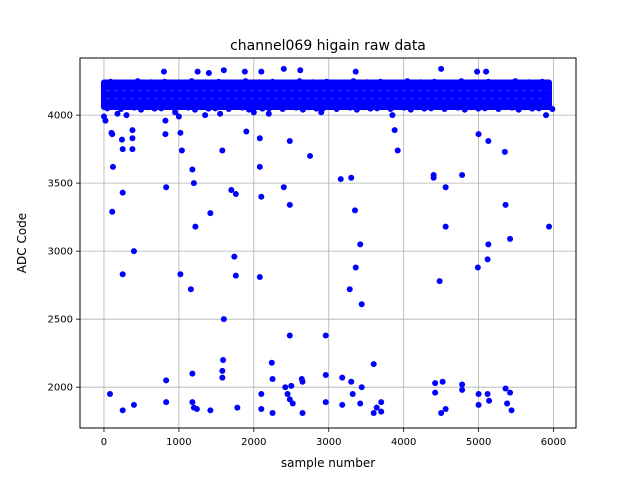 The width and height of the screenshot is (640, 480). I want to click on y-tick-label: 2000, so click(60, 388).